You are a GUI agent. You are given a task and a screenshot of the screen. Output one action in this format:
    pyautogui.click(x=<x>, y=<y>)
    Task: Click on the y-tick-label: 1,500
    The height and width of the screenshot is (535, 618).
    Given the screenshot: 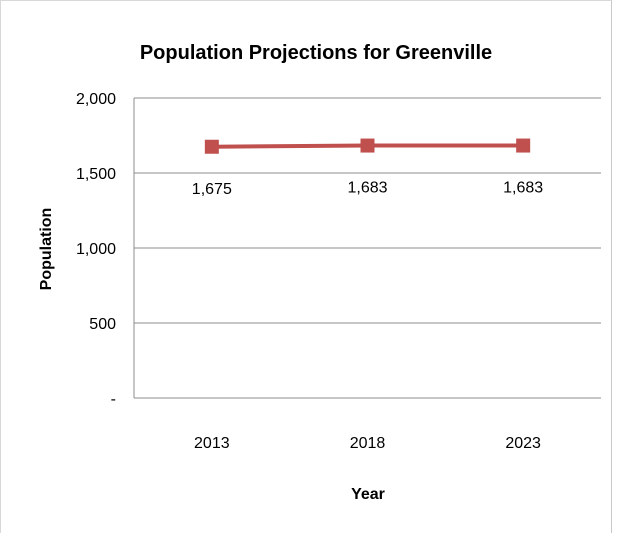 What is the action you would take?
    pyautogui.click(x=96, y=174)
    